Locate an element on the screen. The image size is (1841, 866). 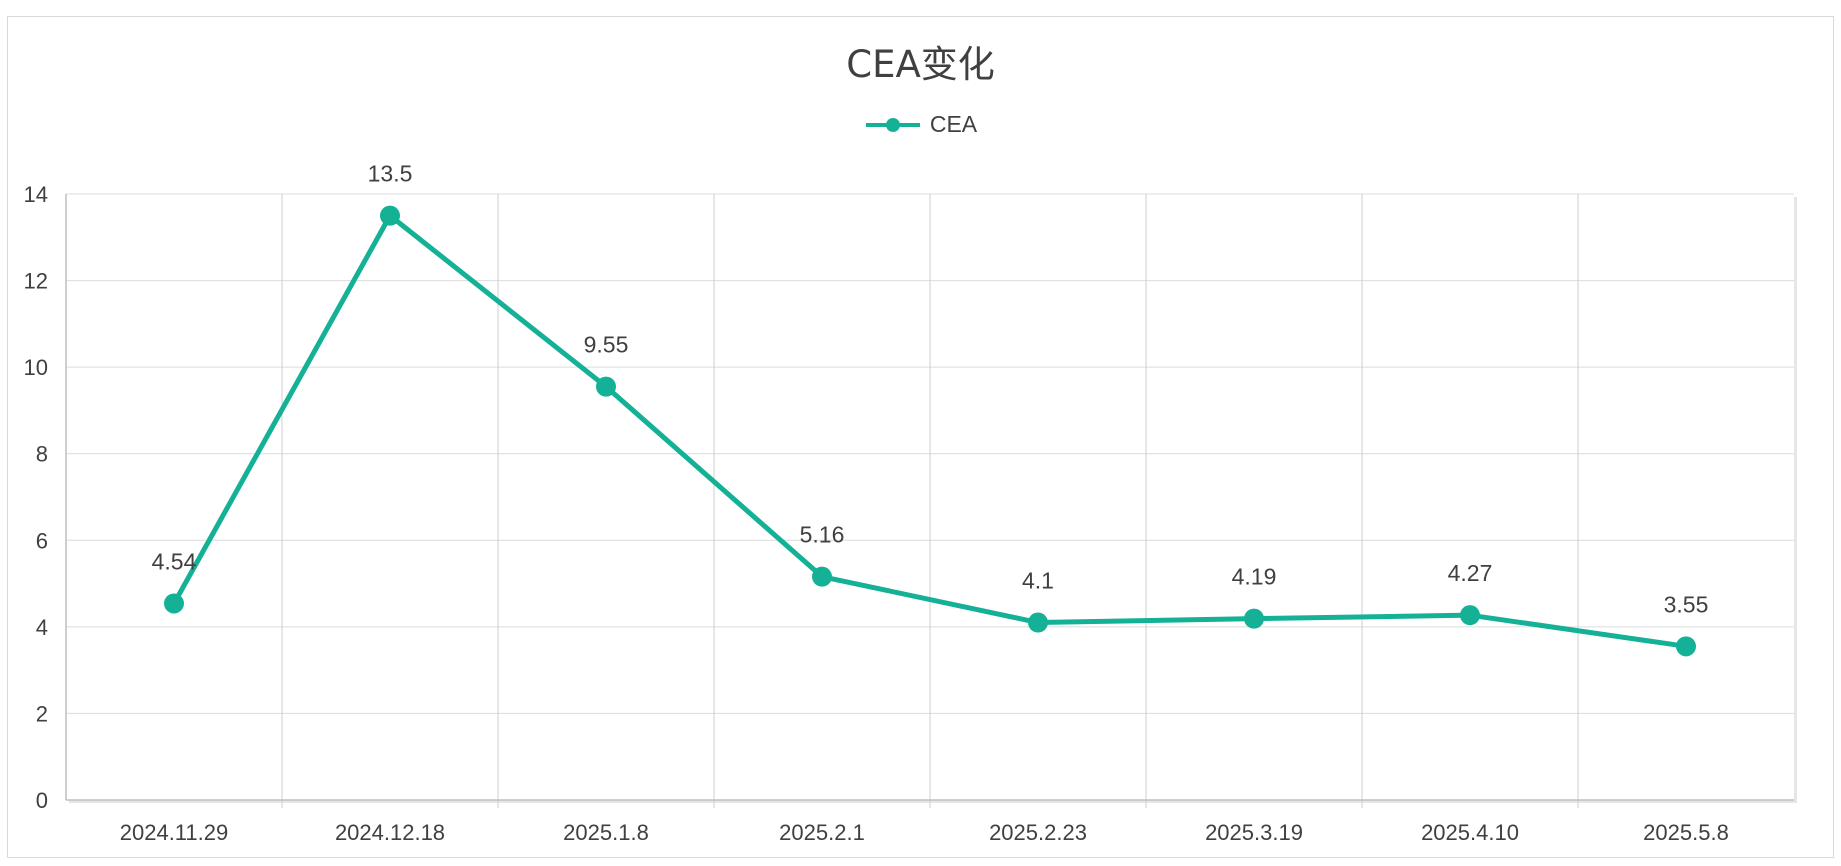
legend-marker-icon is located at coordinates (892, 124).